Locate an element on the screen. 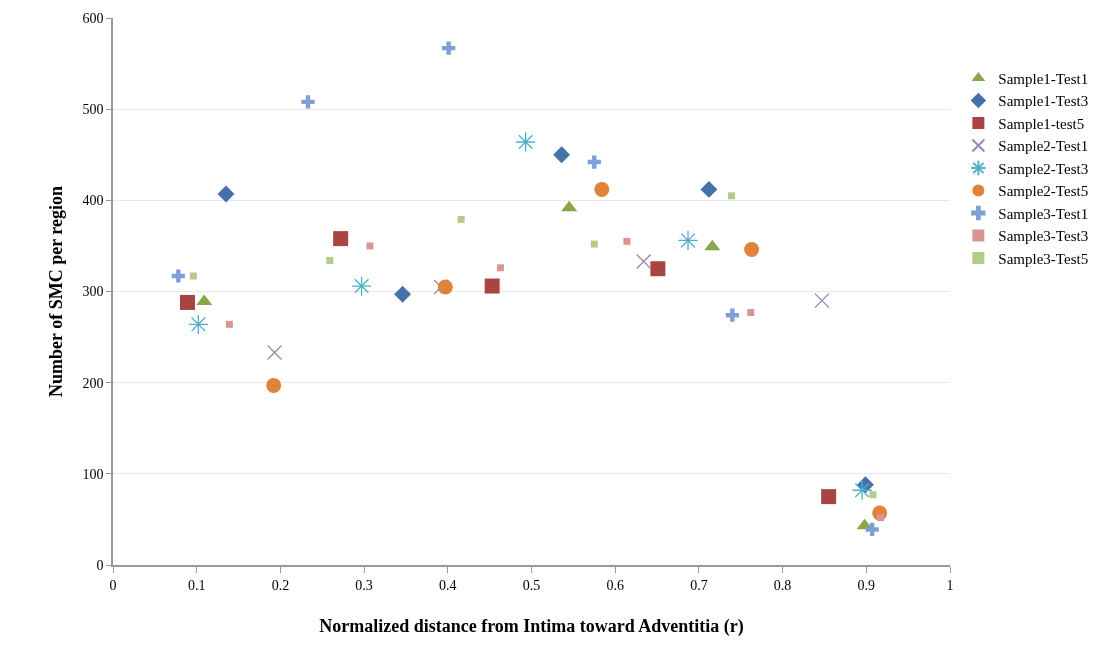 This screenshot has width=1105, height=665. y-tick-label: 400 is located at coordinates (93, 201).